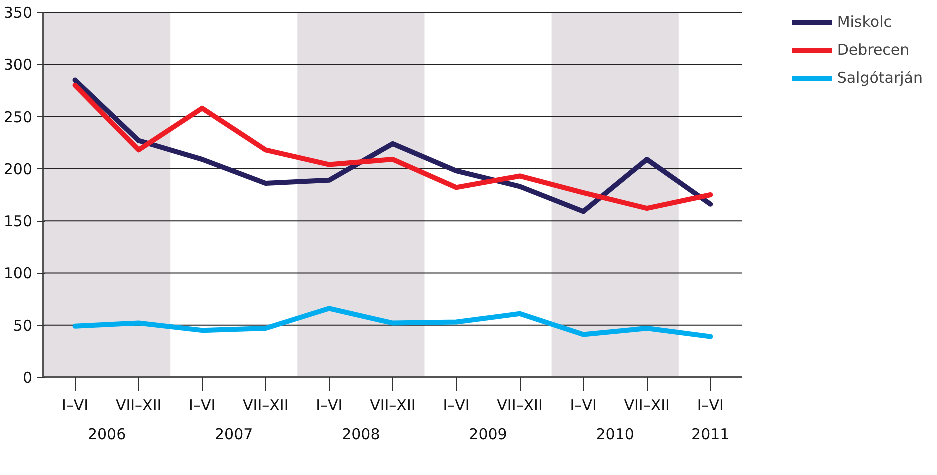  What do you see at coordinates (18, 169) in the screenshot?
I see `y-tick-label: 200` at bounding box center [18, 169].